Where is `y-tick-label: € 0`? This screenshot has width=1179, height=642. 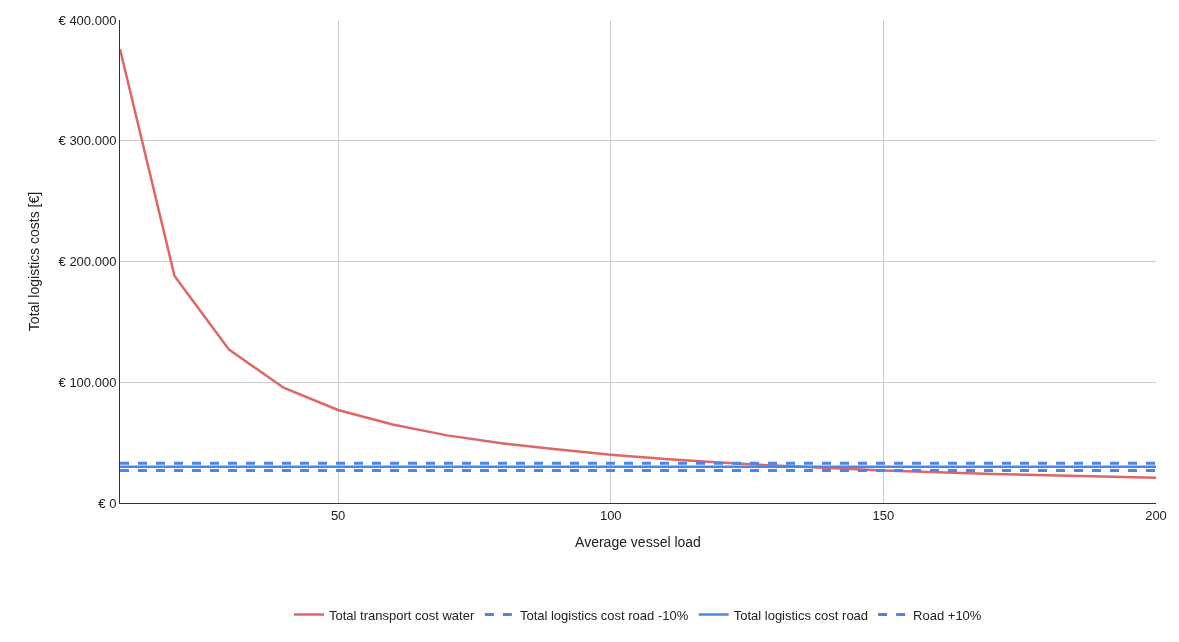 y-tick-label: € 0 is located at coordinates (107, 503).